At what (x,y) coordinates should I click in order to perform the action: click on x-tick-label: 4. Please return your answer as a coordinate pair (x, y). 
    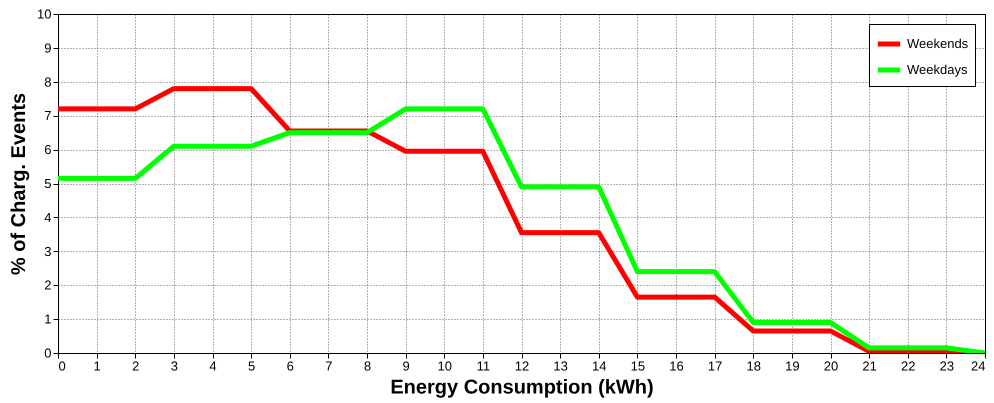
    Looking at the image, I should click on (213, 366).